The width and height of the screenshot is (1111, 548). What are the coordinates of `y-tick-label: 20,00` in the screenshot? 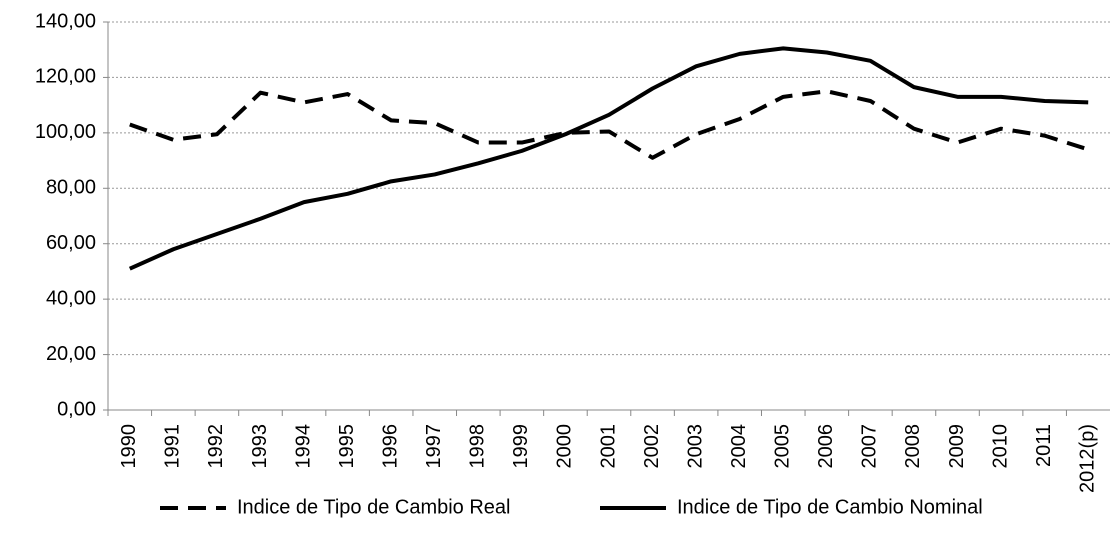 It's located at (71, 354).